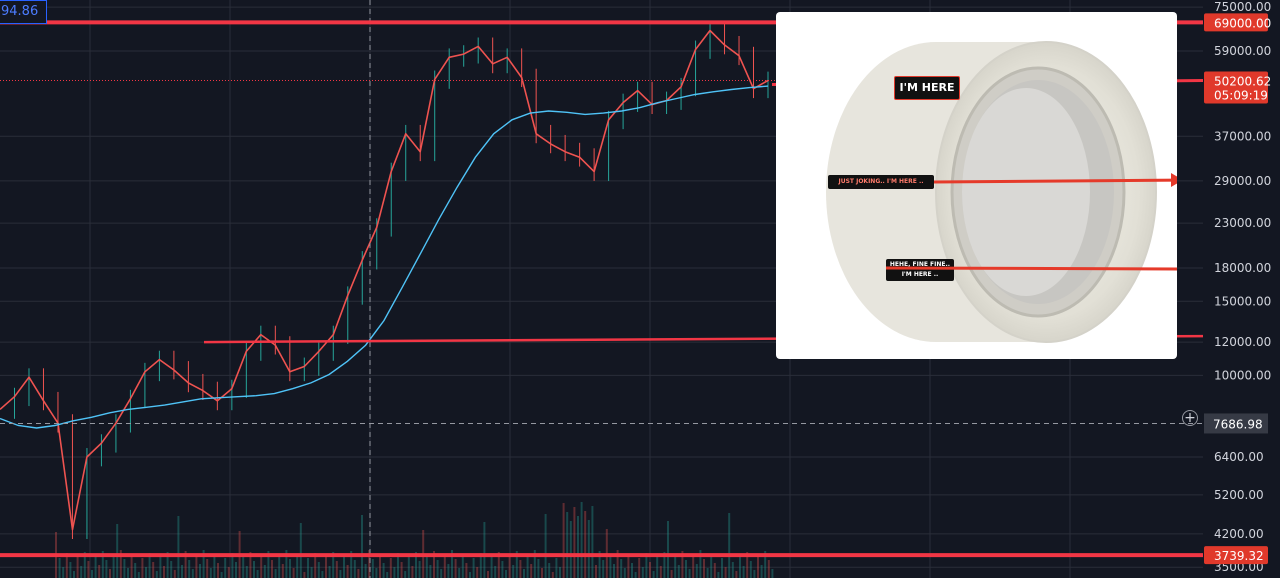 Image resolution: width=1280 pixels, height=578 pixels. What do you see at coordinates (920, 270) in the screenshot?
I see `hehe-fine-sticker: HEHE, FINE FINE.. I'M HERE ..` at bounding box center [920, 270].